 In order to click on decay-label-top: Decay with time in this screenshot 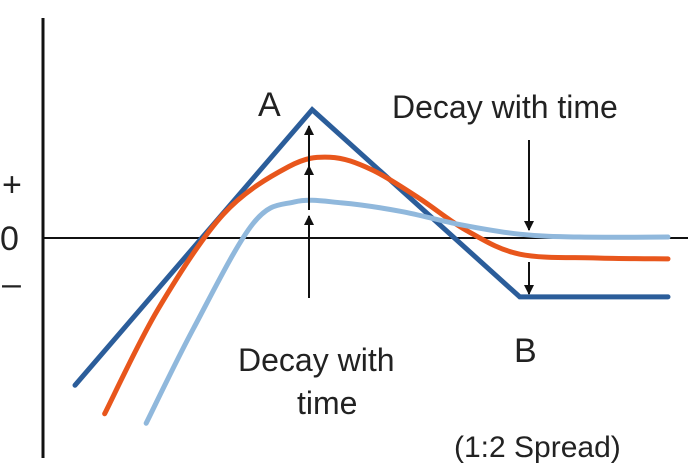, I will do `click(505, 107)`.